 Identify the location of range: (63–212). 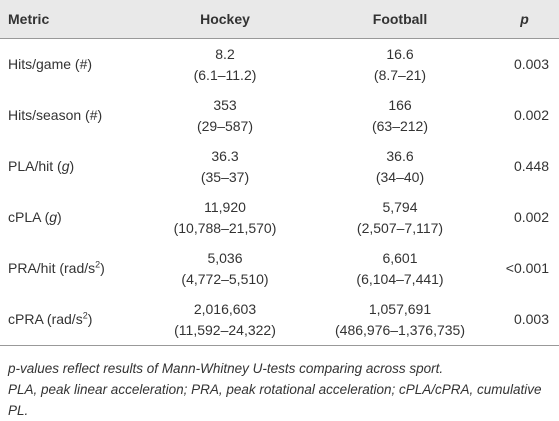
(400, 125).